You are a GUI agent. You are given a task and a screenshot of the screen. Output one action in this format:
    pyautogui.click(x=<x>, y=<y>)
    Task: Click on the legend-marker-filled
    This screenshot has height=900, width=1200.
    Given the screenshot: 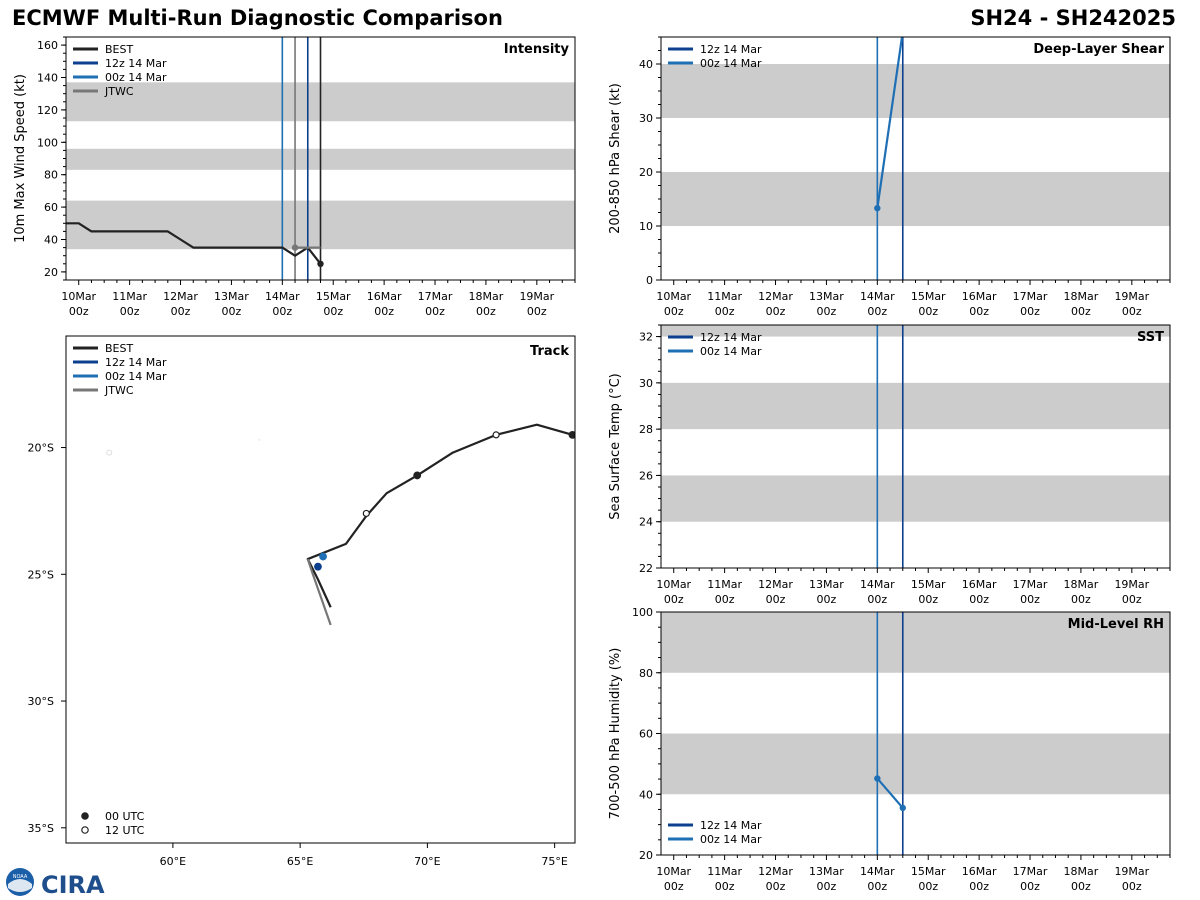 What is the action you would take?
    pyautogui.click(x=85, y=816)
    